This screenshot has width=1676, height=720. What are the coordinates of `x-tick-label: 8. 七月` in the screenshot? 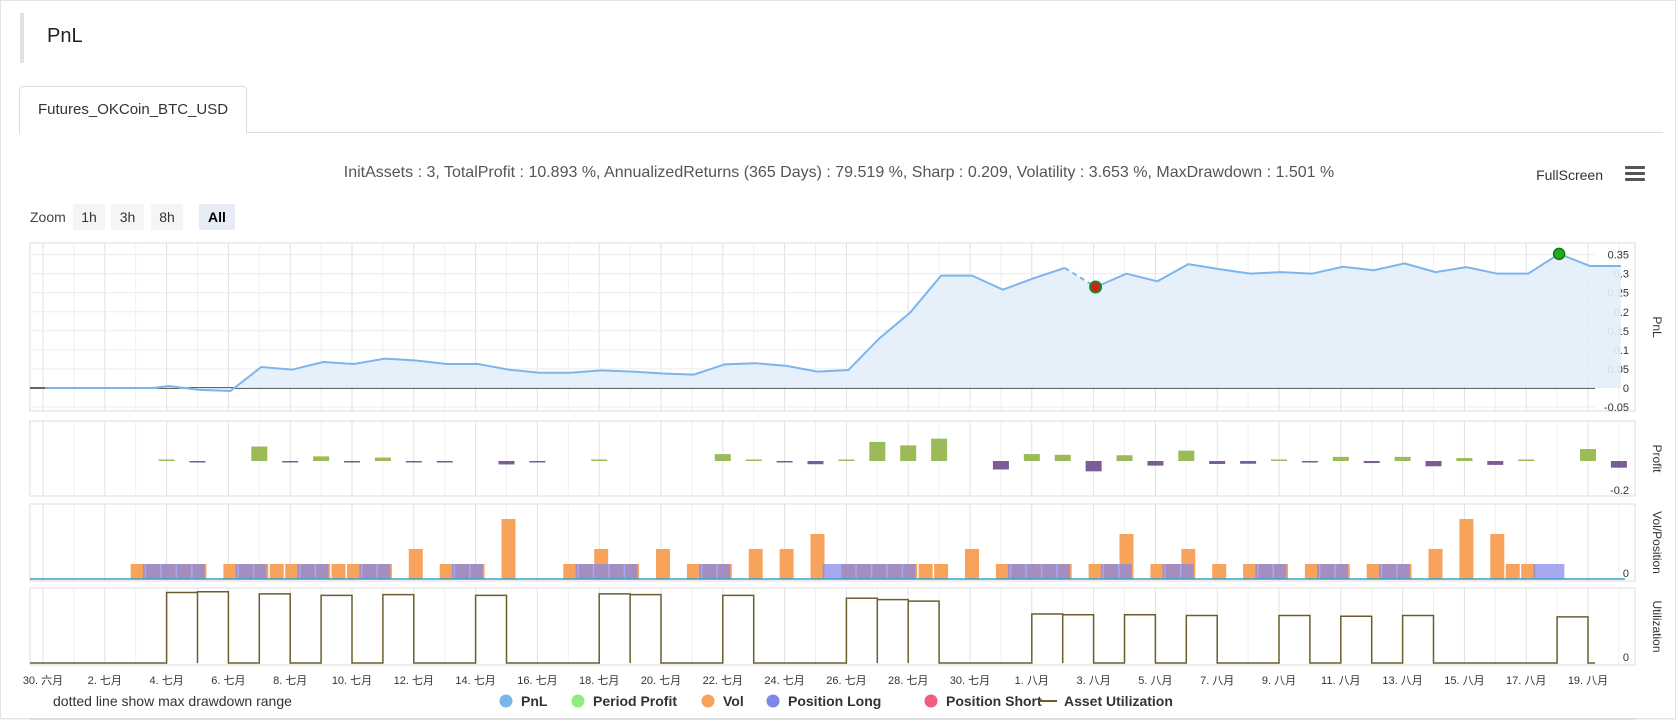 It's located at (290, 680).